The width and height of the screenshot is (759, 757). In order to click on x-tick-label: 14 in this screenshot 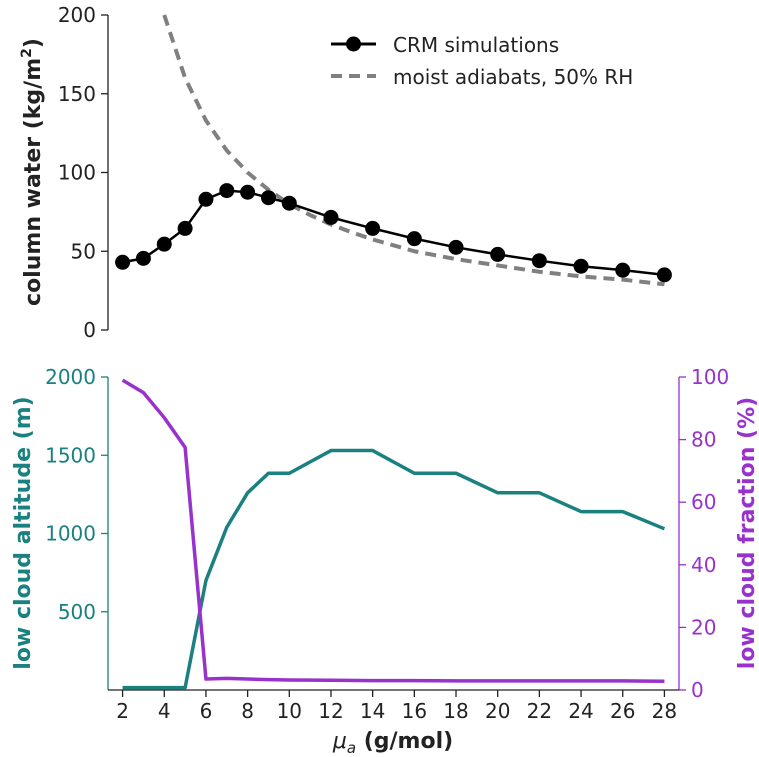, I will do `click(372, 711)`.